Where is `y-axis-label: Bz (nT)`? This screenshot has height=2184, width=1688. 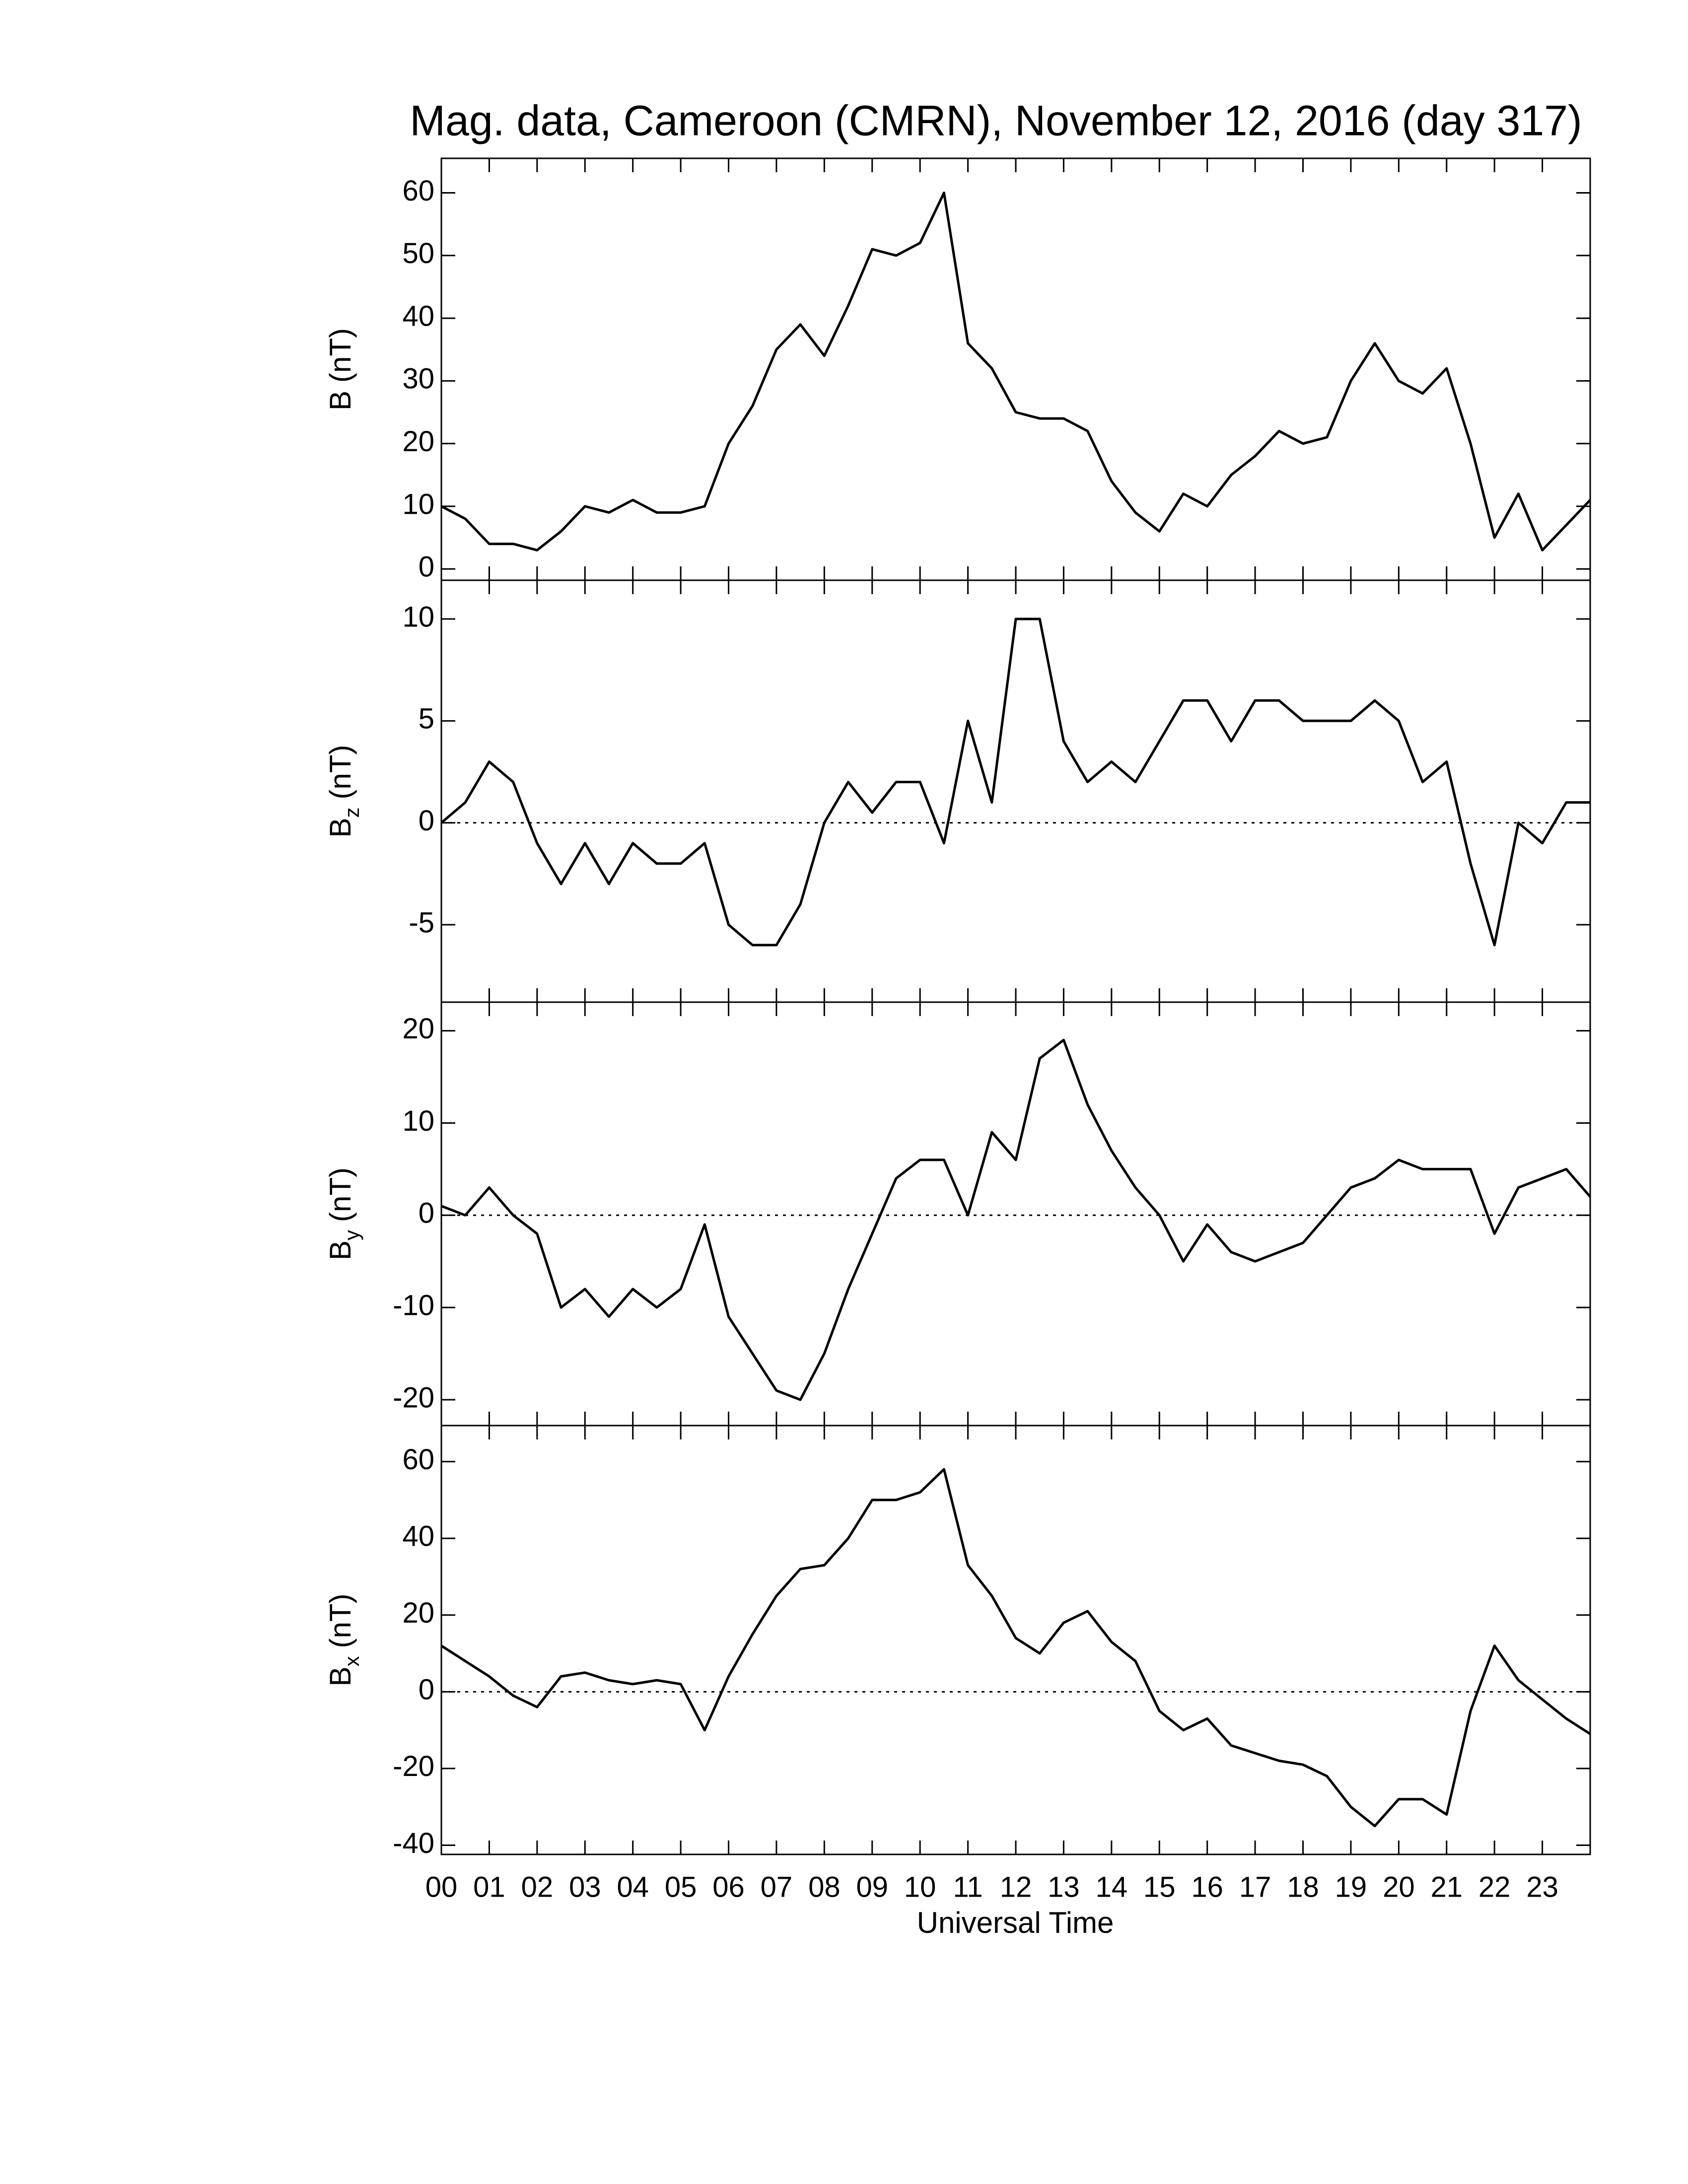
y-axis-label: Bz (nT) is located at coordinates (343, 791).